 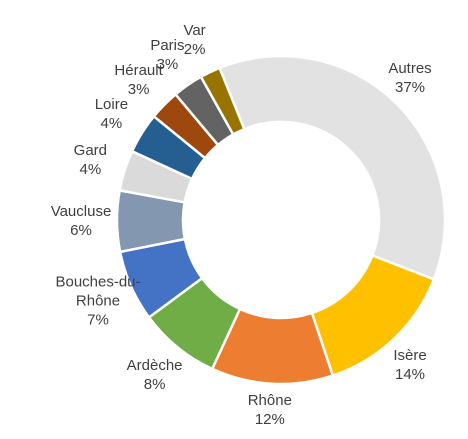 What do you see at coordinates (410, 68) in the screenshot?
I see `category-label: Autres` at bounding box center [410, 68].